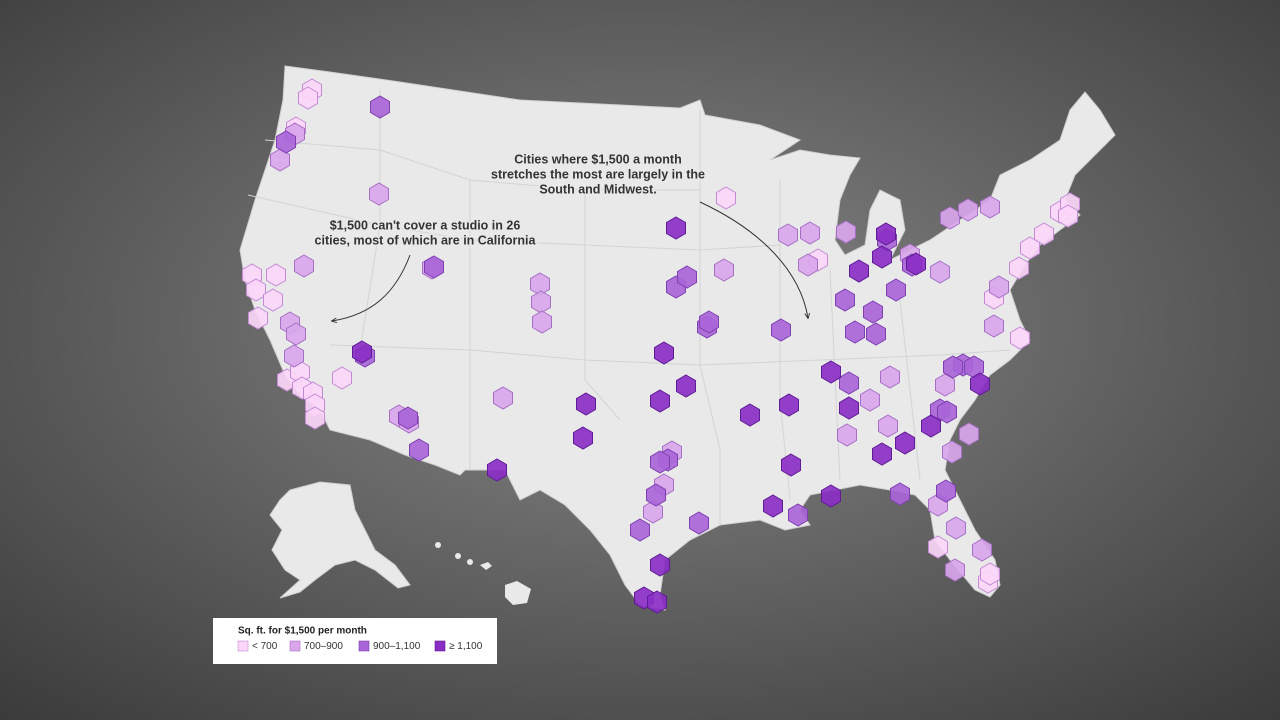 Image resolution: width=1280 pixels, height=720 pixels. What do you see at coordinates (397, 646) in the screenshot?
I see `legend-label: 900–1,100` at bounding box center [397, 646].